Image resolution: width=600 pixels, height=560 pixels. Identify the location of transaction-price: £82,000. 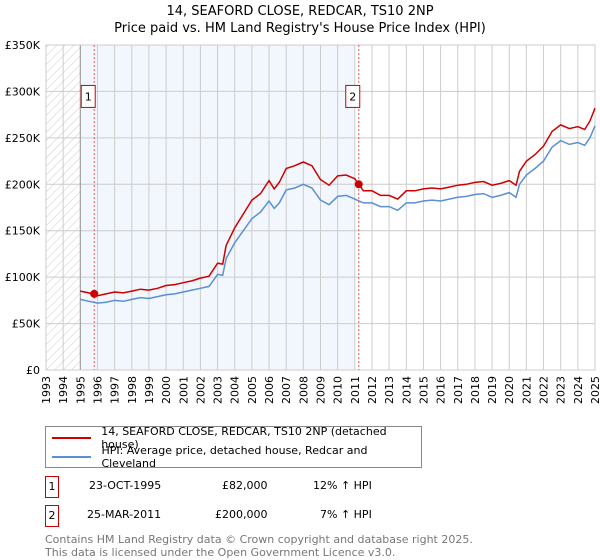
(245, 485).